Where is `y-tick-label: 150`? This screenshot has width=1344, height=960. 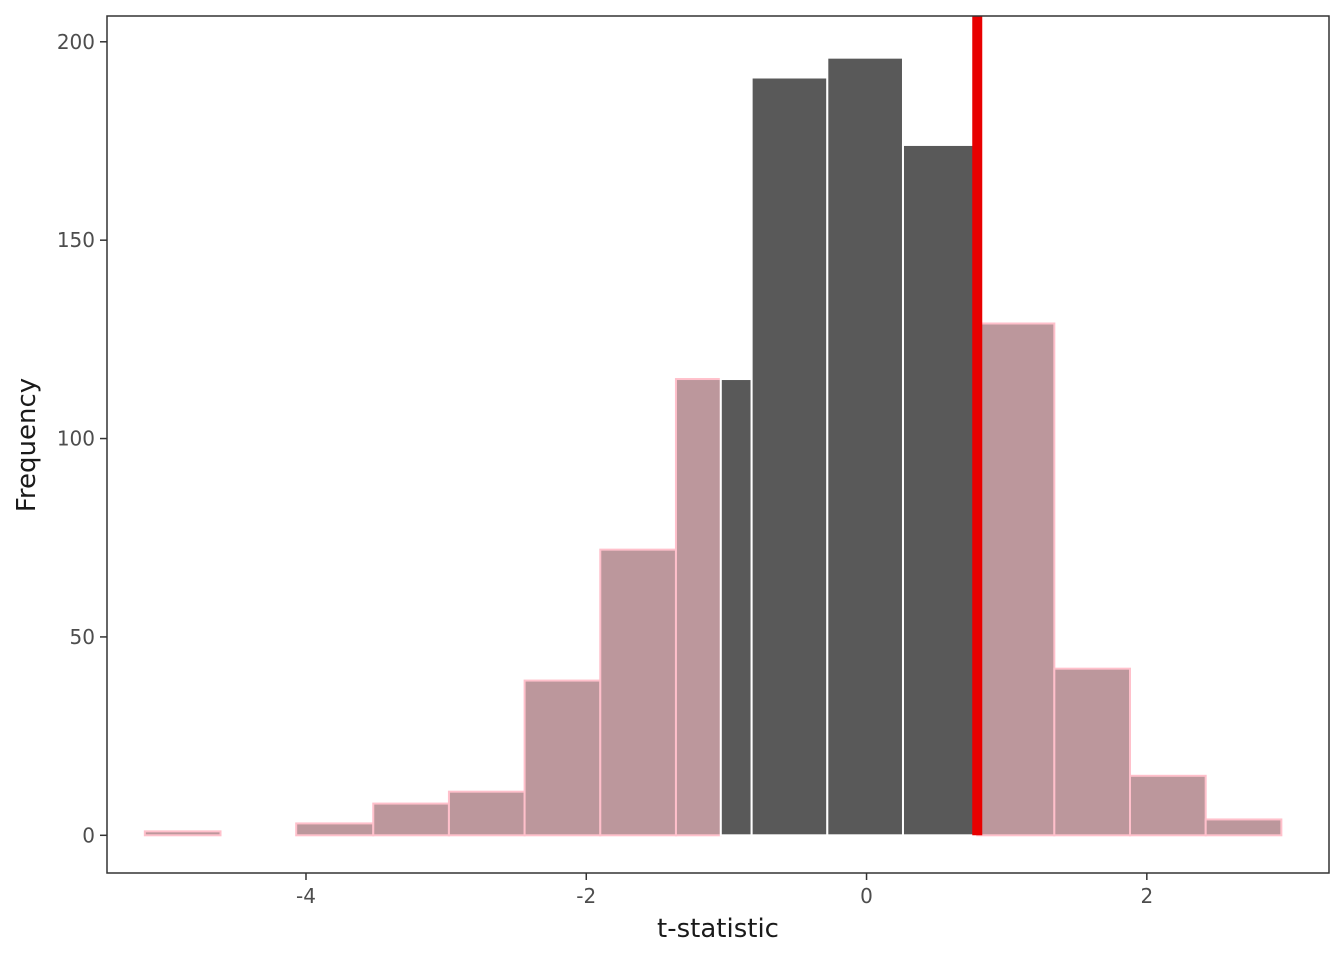 y-tick-label: 150 is located at coordinates (76, 240).